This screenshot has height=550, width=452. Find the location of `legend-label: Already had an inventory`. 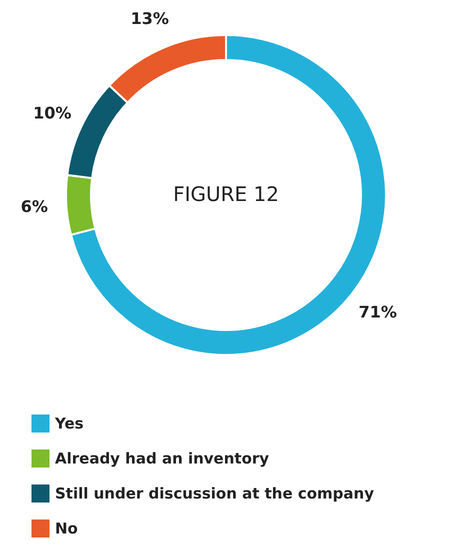

legend-label: Already had an inventory is located at coordinates (162, 459).